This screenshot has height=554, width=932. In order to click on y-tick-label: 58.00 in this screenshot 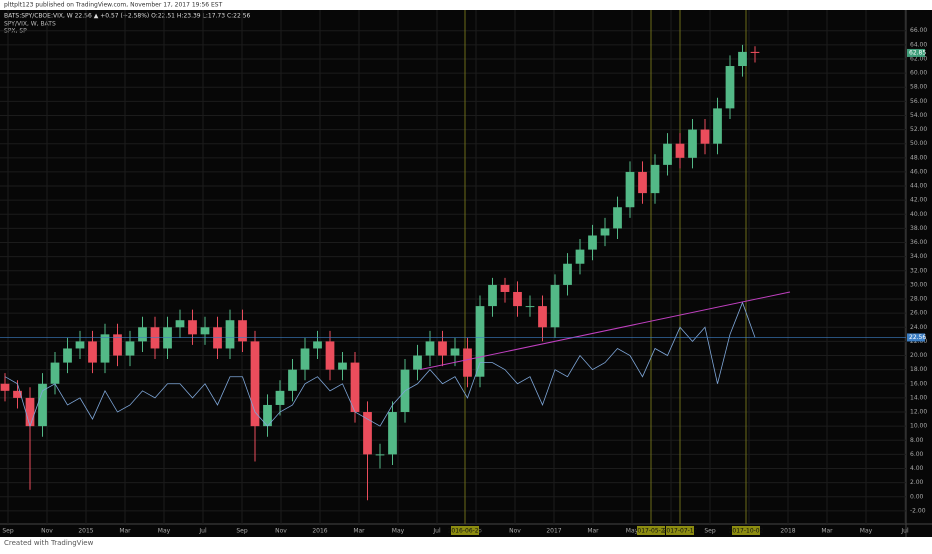, I will do `click(918, 87)`.